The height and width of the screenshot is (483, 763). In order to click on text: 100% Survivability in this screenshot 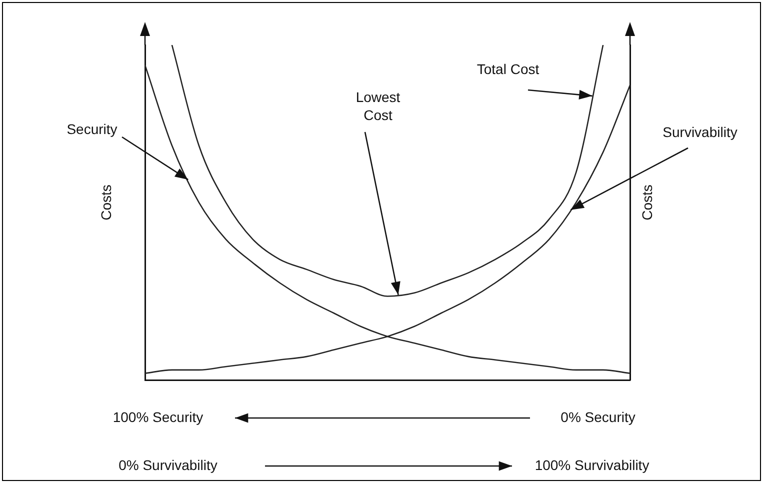, I will do `click(592, 464)`.